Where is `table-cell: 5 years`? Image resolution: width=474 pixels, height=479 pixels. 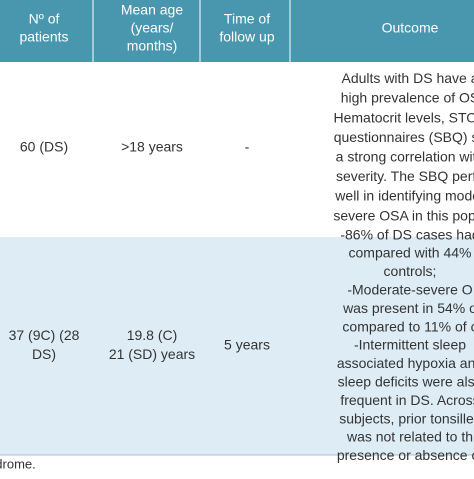 table-cell: 5 years is located at coordinates (247, 345).